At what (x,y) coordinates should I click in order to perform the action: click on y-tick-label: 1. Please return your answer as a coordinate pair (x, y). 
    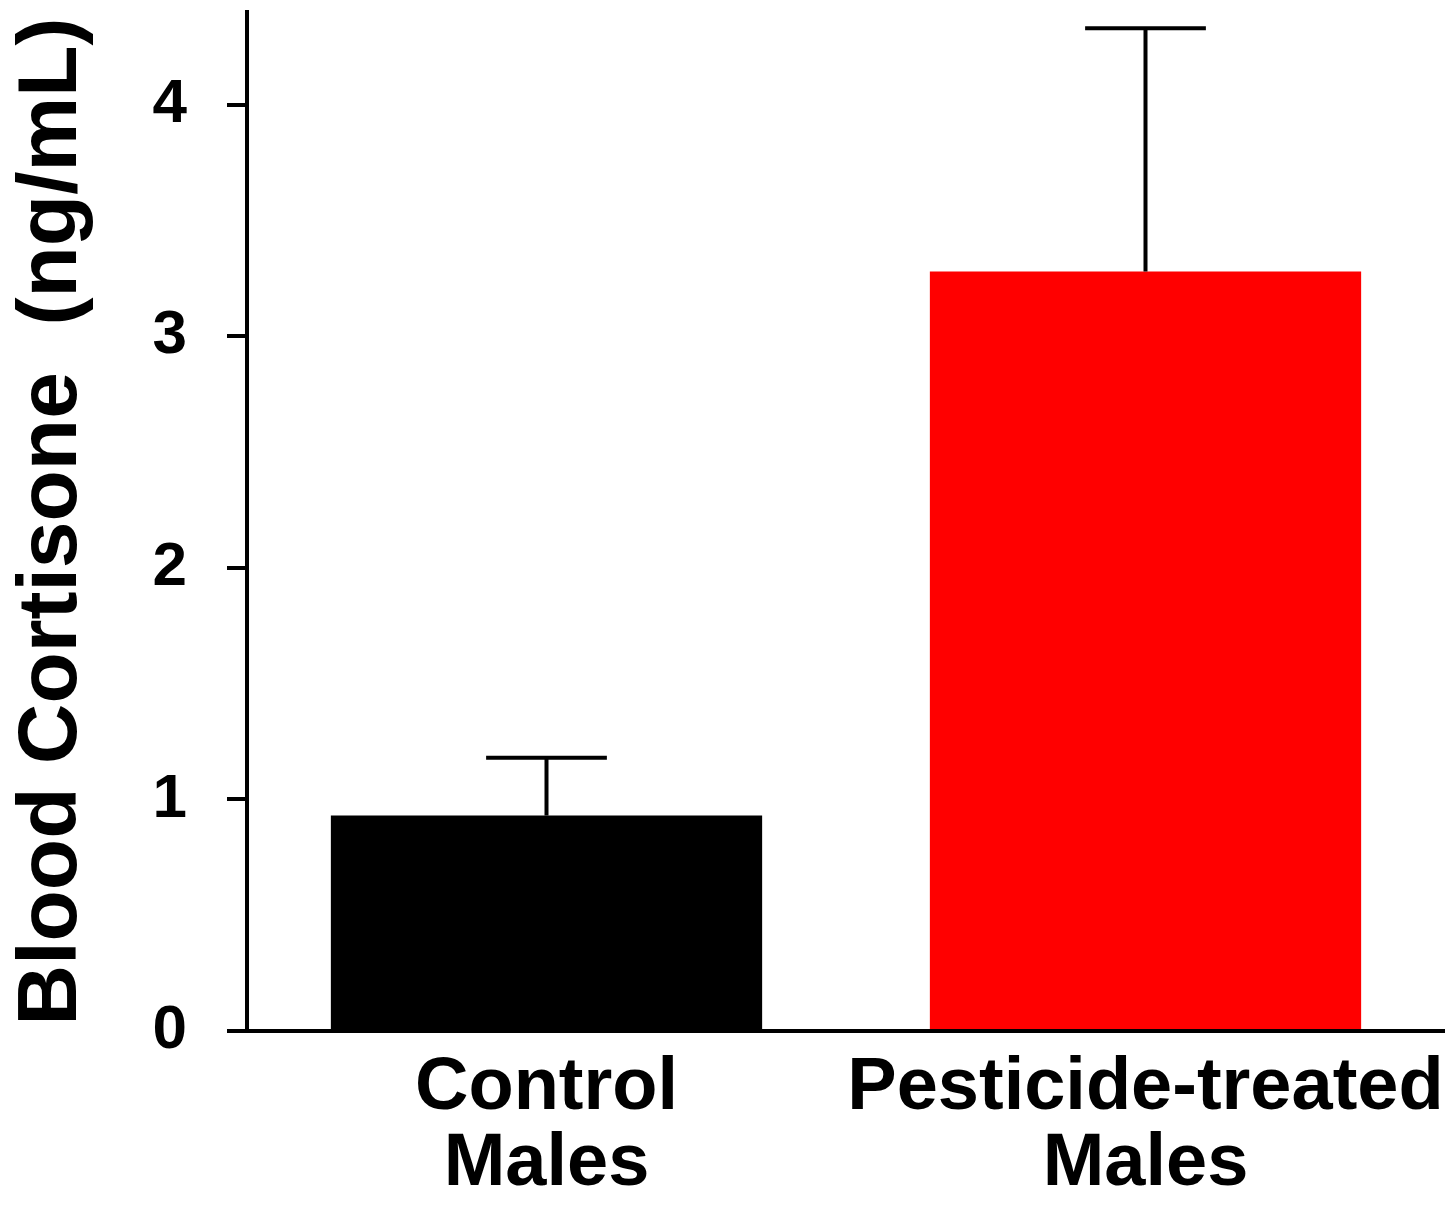
    Looking at the image, I should click on (169, 795).